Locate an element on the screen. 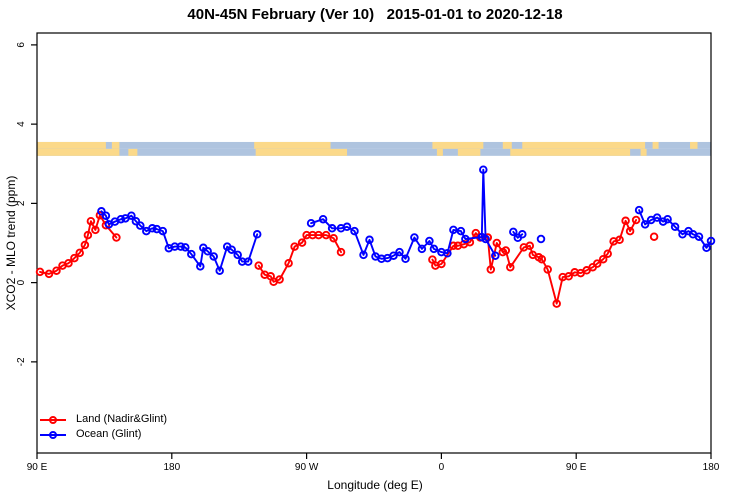 Image resolution: width=750 pixels, height=500 pixels. y-tick-label: 4 is located at coordinates (21, 124).